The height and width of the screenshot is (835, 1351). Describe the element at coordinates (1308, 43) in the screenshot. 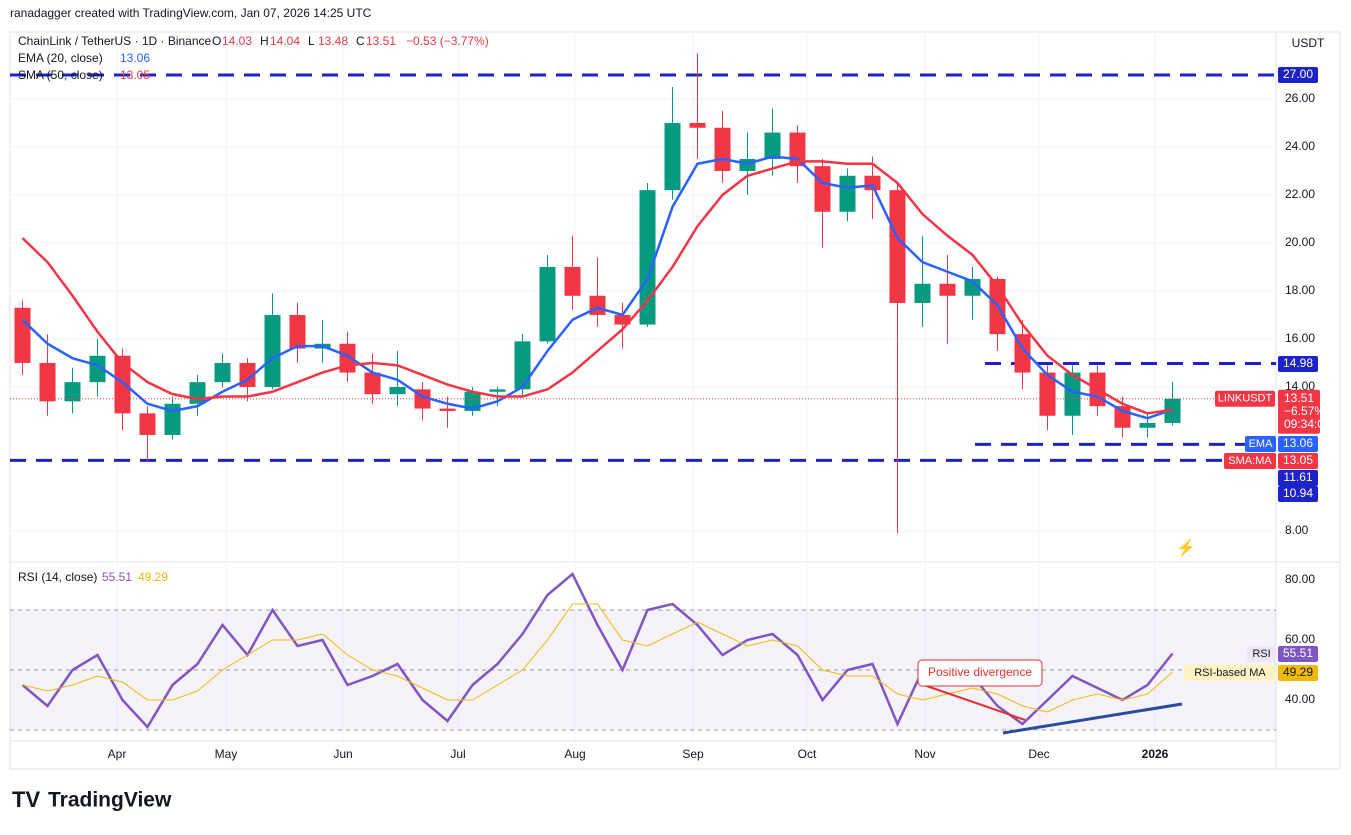

I see `currency: USDT` at that location.